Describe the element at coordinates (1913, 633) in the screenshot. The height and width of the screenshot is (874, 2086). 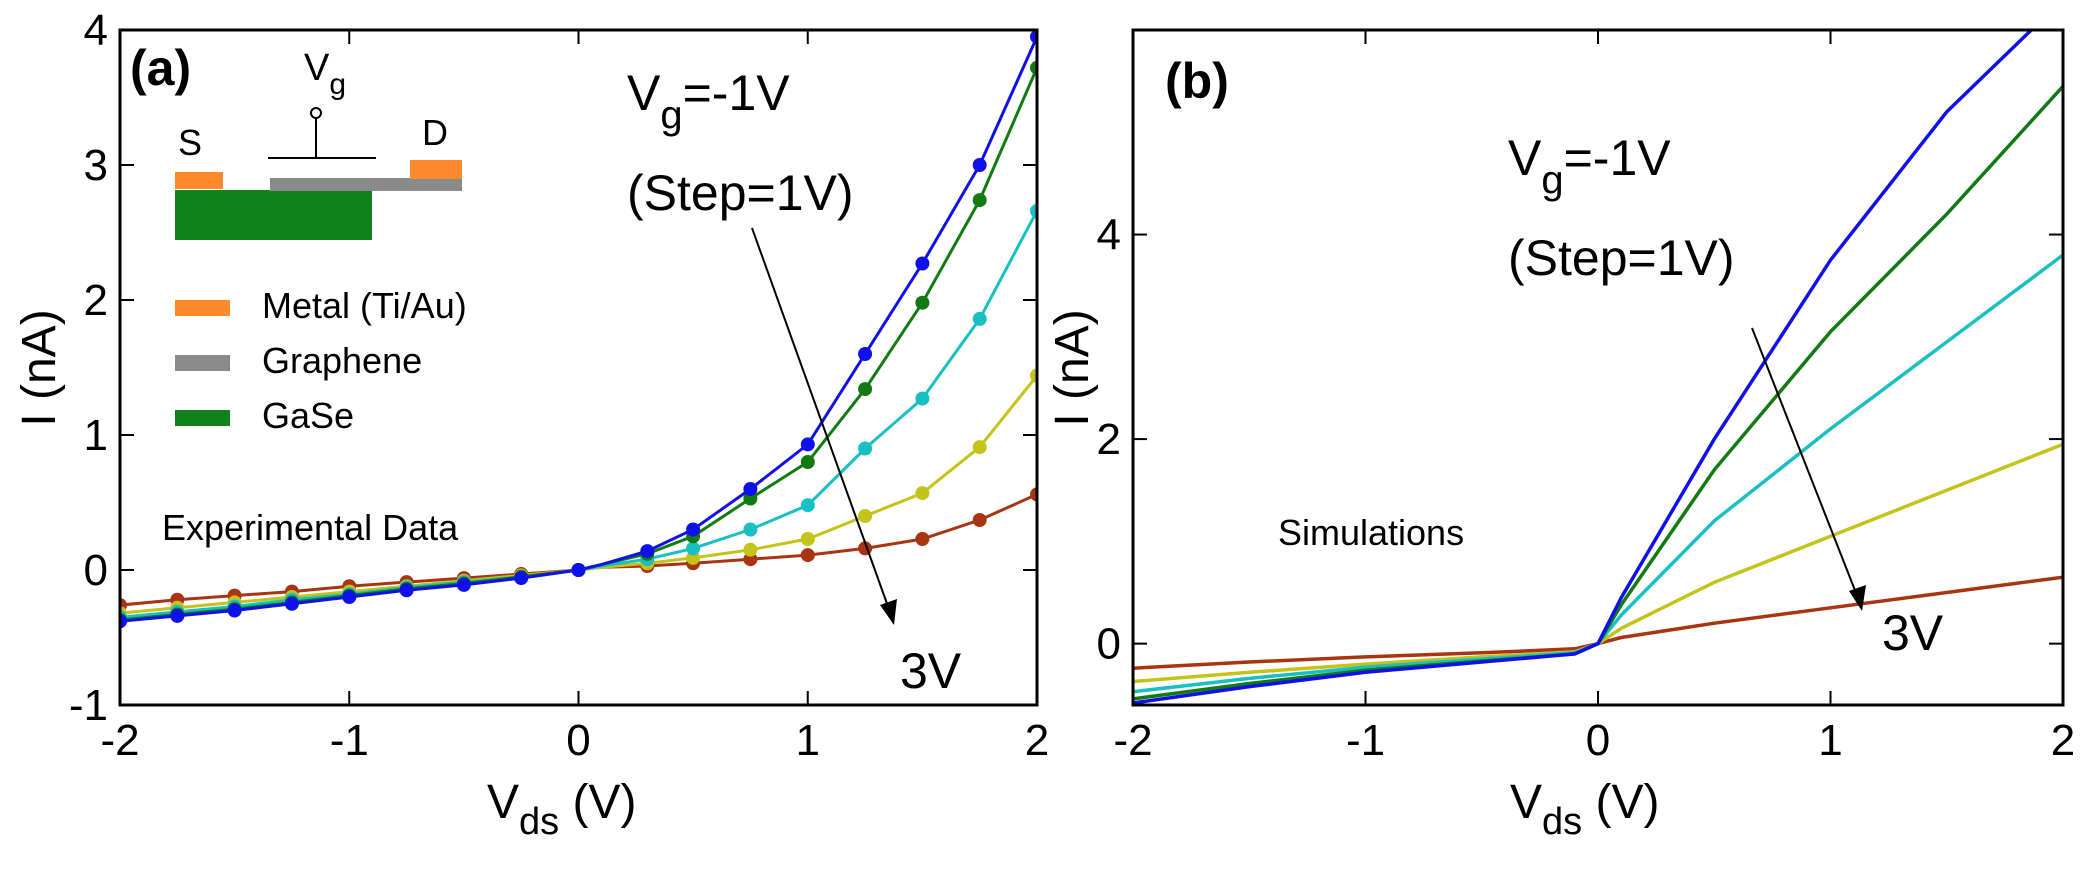
I see `panel-b-end-annotation: 3V` at that location.